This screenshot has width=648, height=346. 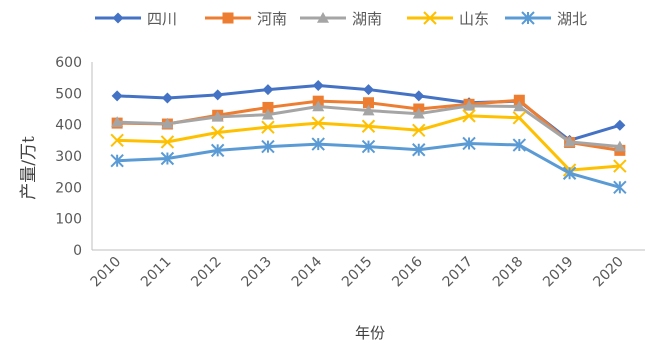 What do you see at coordinates (558, 272) in the screenshot?
I see `x-tick-label: 2019` at bounding box center [558, 272].